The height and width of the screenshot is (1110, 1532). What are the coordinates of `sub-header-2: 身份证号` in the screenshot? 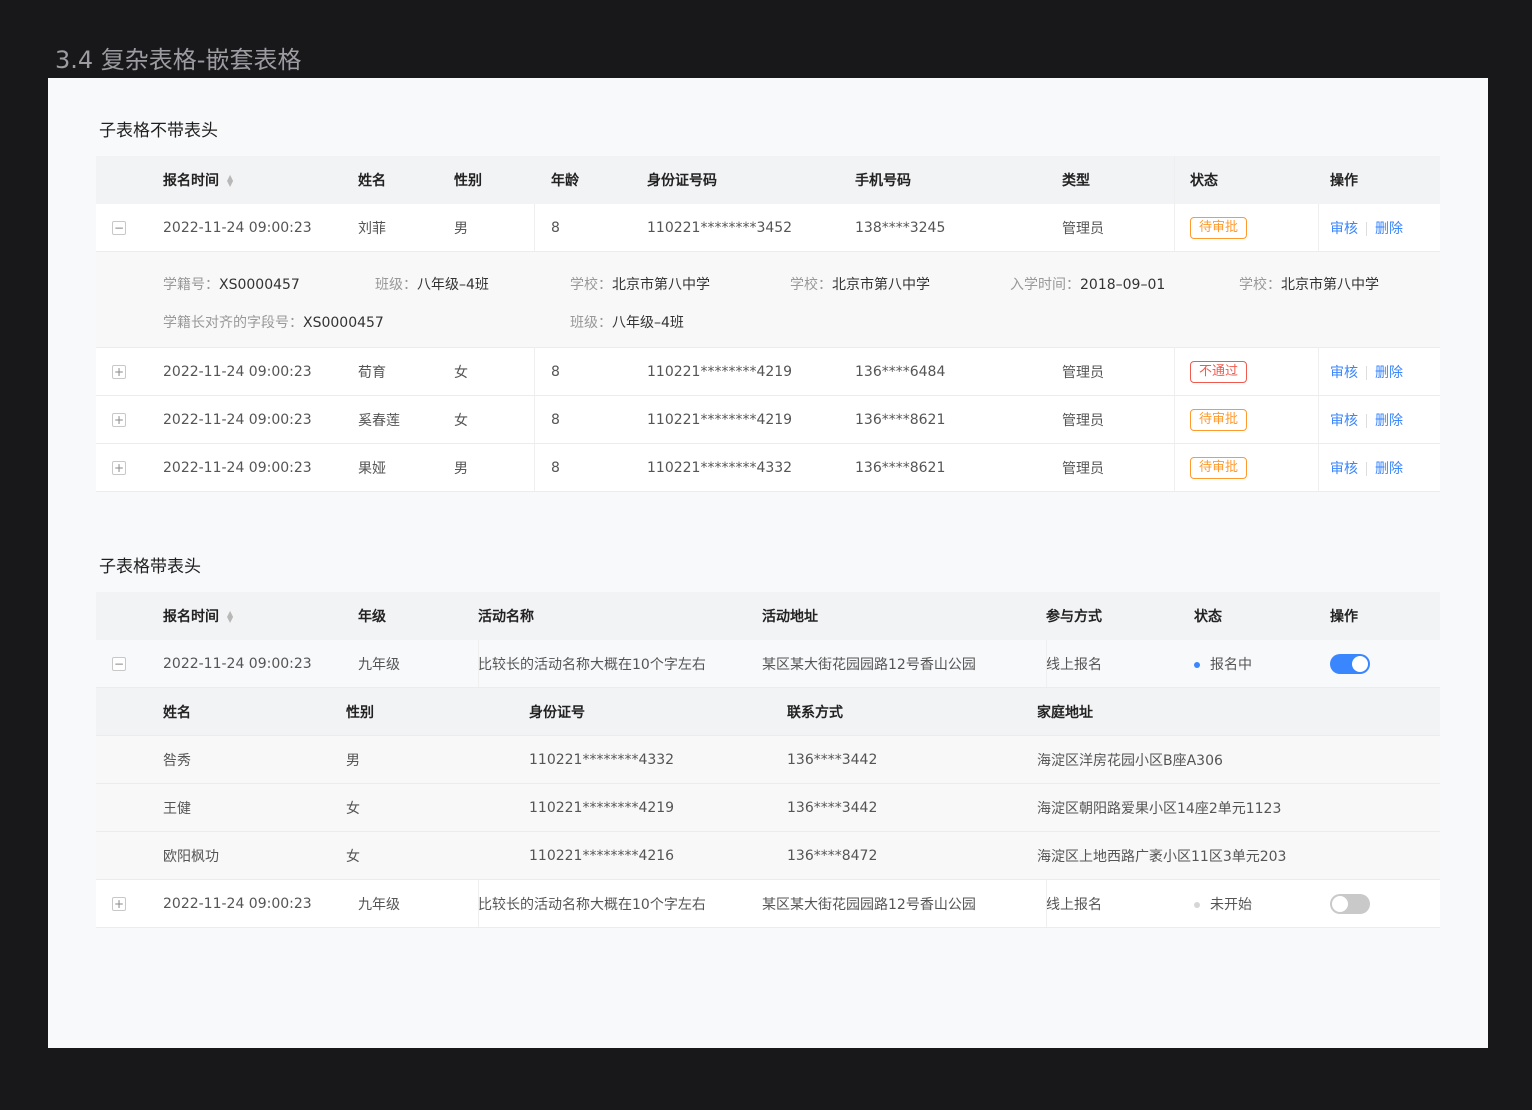 It's located at (557, 712).